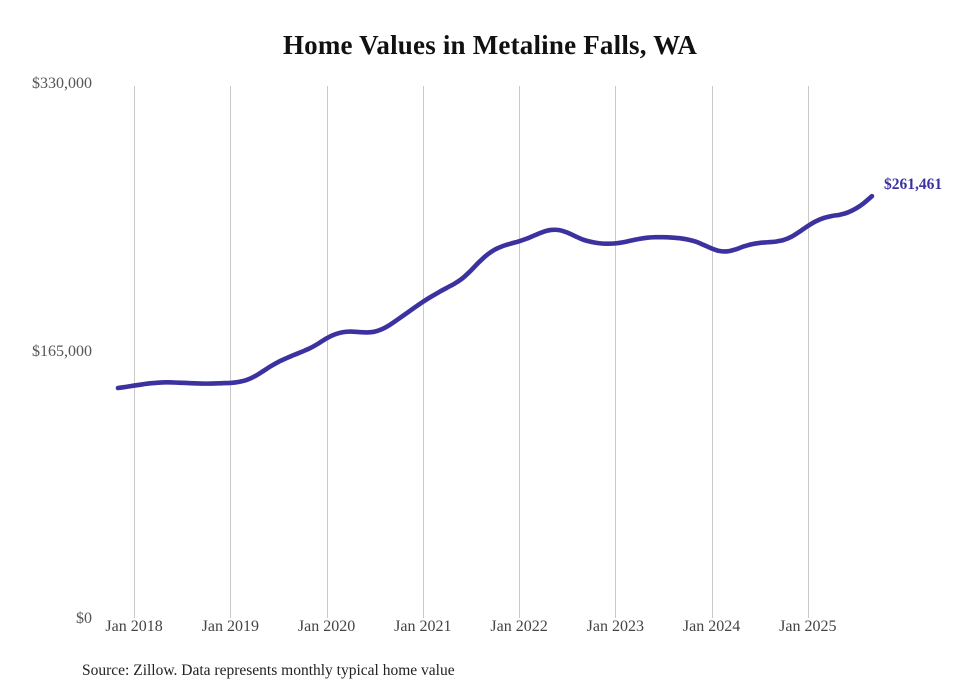 This screenshot has height=699, width=980. I want to click on x-tick-label-jan-2020: Jan 2020, so click(326, 626).